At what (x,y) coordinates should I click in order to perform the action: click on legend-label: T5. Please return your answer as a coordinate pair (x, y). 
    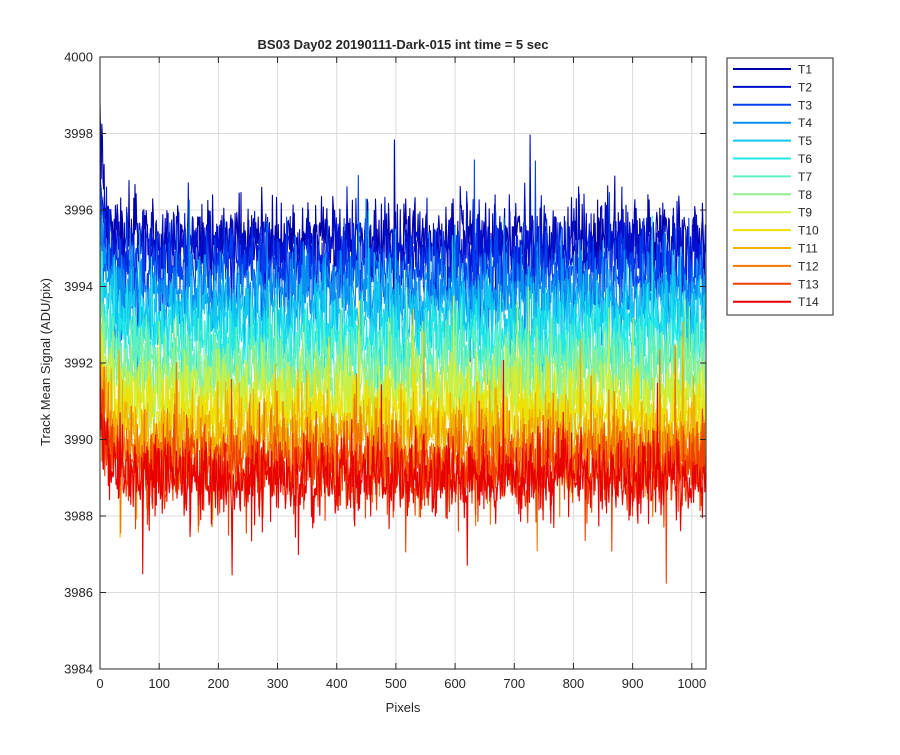
    Looking at the image, I should click on (805, 141).